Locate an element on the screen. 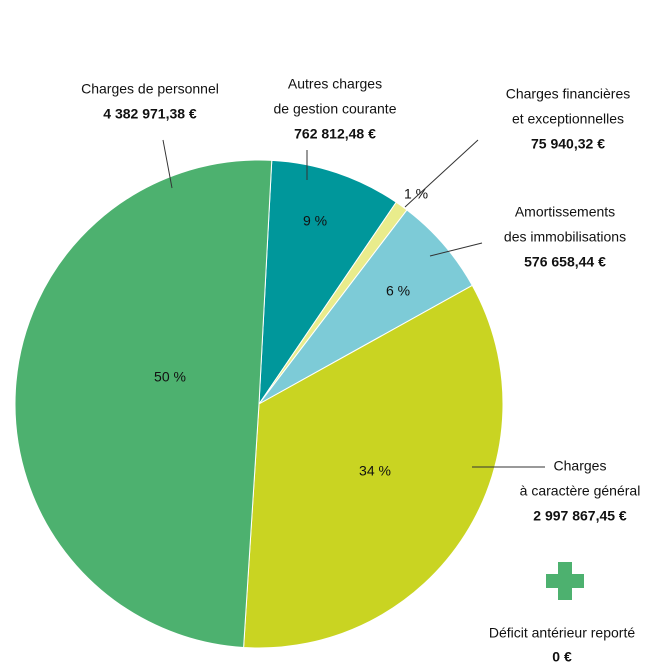  pie-slice is located at coordinates (327, 282).